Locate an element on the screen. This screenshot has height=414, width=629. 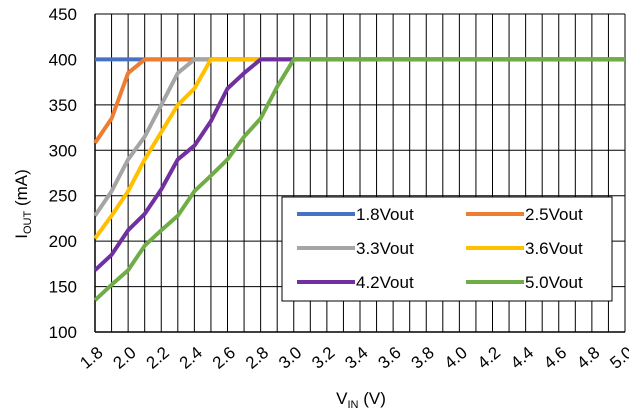
x-tick-label: 2.2 is located at coordinates (158, 358).